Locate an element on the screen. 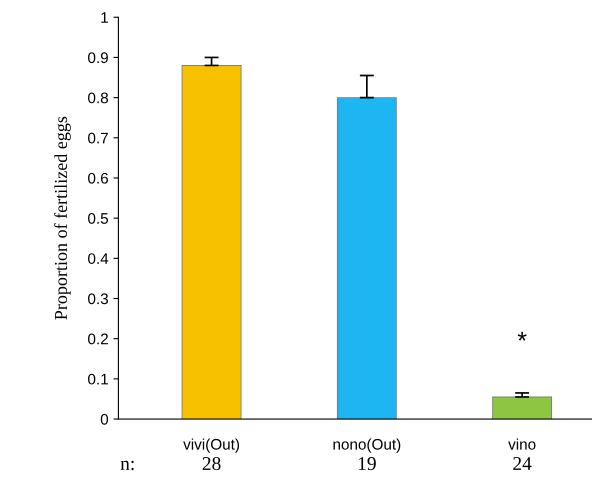  y-tick-label: 0.9 is located at coordinates (98, 58).